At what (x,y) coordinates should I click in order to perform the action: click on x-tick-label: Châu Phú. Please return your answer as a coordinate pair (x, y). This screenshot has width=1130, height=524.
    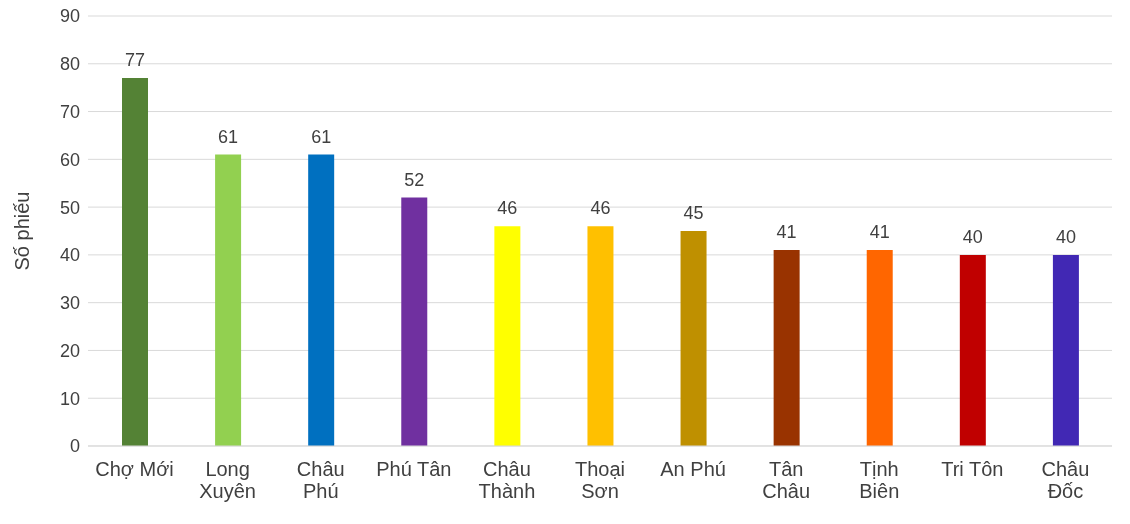
    Looking at the image, I should click on (320, 480).